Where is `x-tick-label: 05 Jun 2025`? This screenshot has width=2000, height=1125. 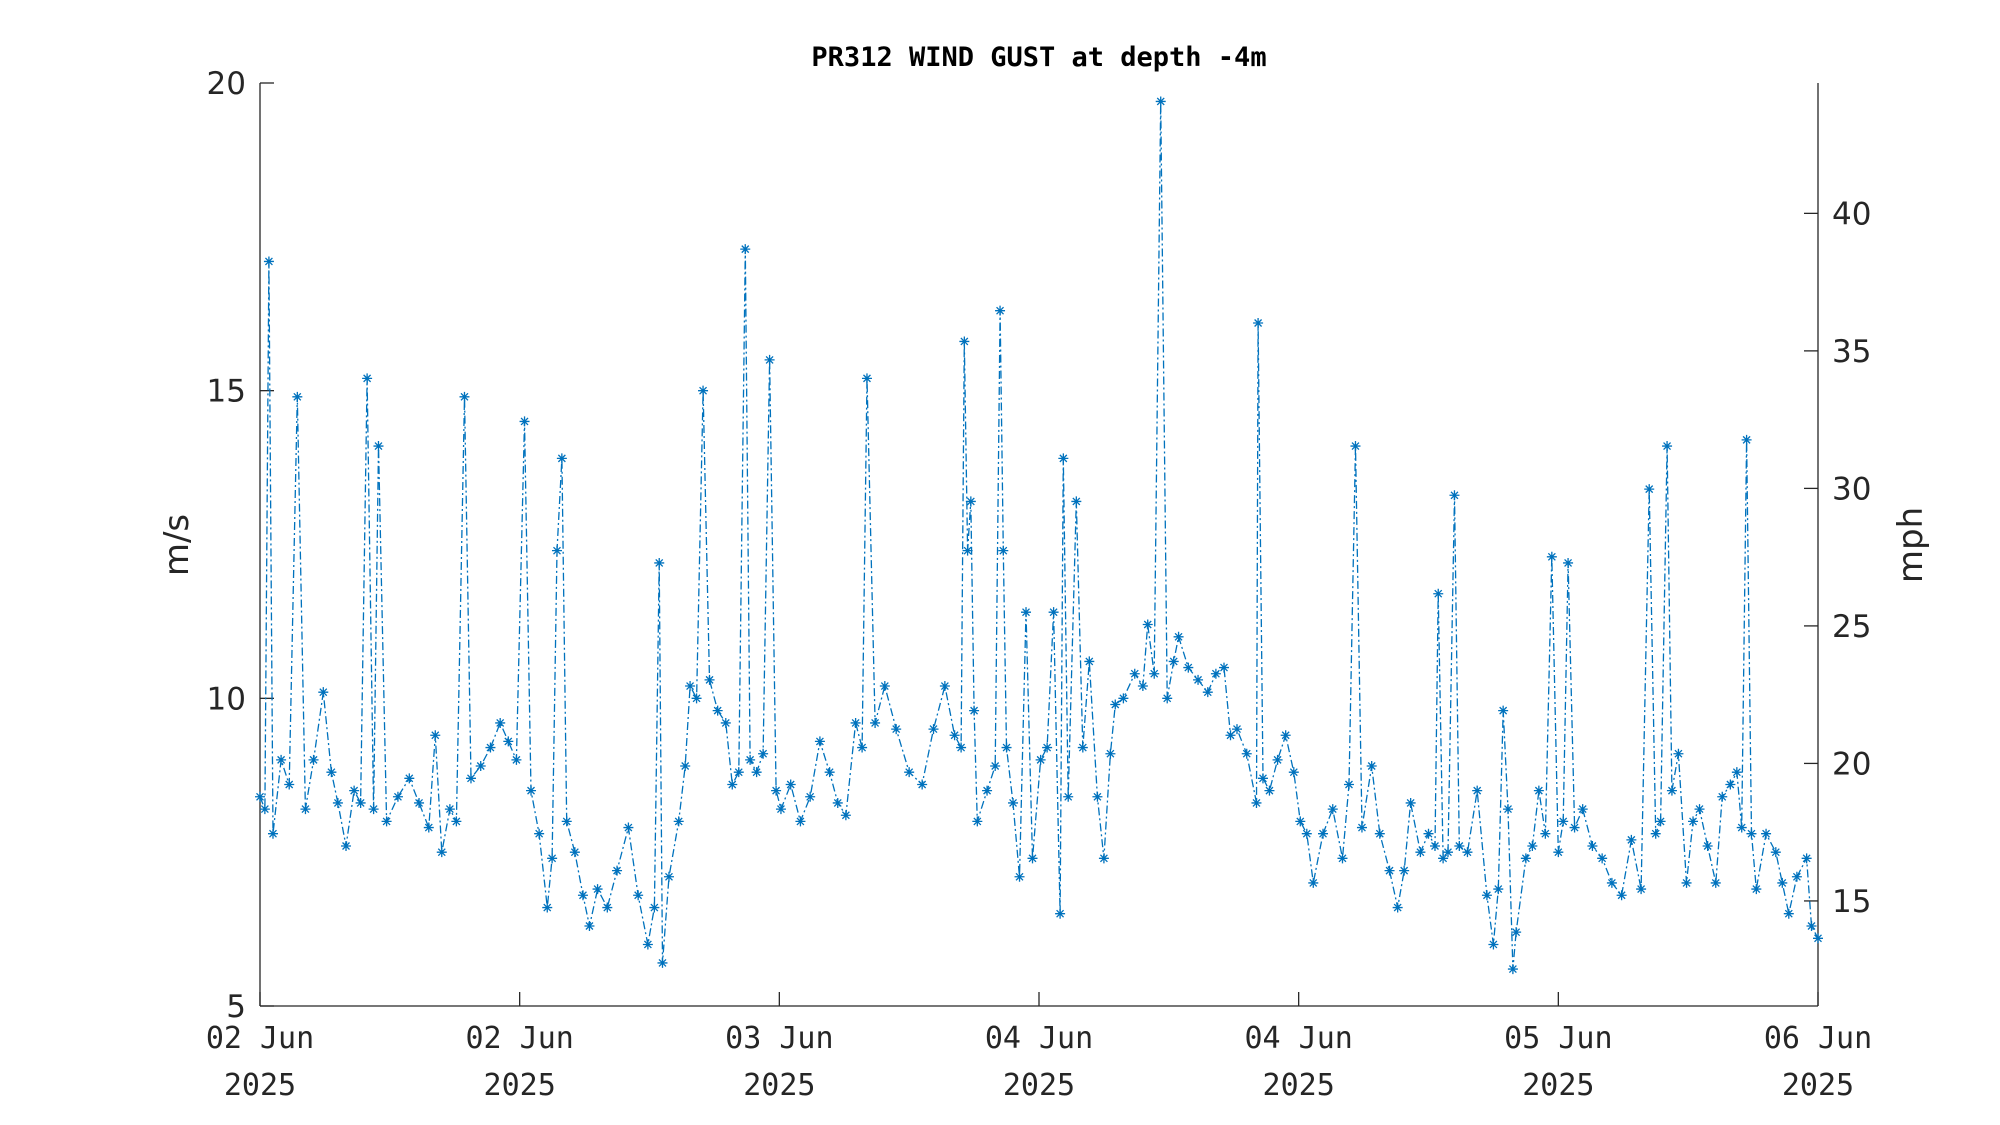
x-tick-label: 05 Jun 2025 is located at coordinates (1558, 1062).